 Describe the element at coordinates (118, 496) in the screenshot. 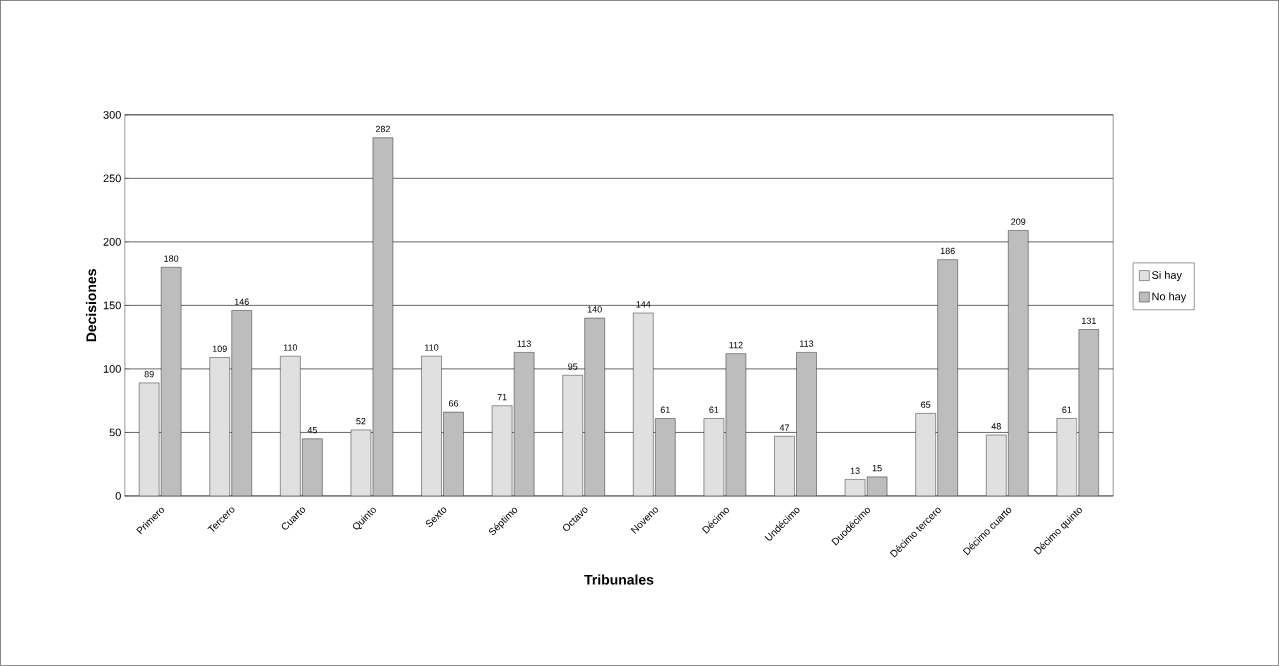

I see `y-tick-label: 0` at that location.